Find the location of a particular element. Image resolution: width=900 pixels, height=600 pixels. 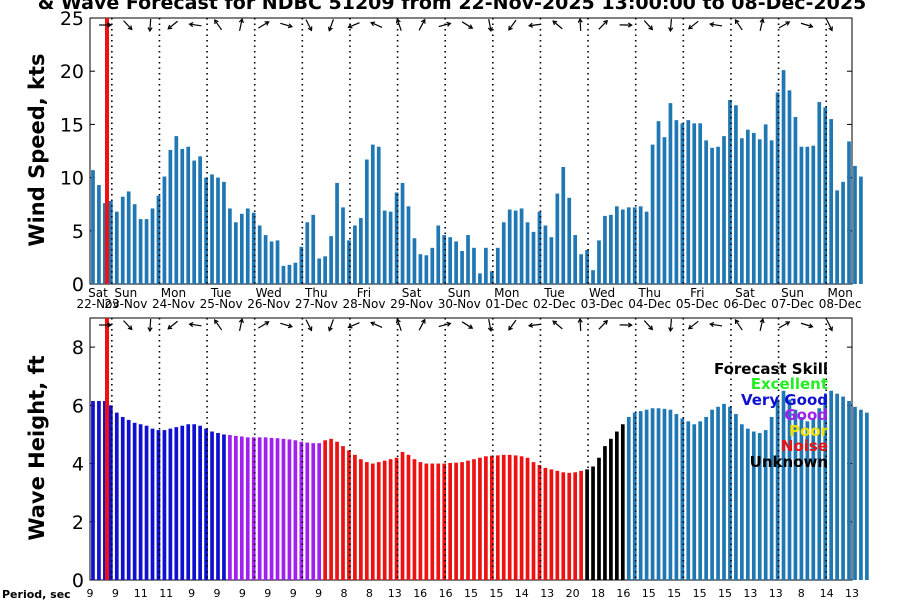

day-of-week-label: Mon is located at coordinates (506, 293).